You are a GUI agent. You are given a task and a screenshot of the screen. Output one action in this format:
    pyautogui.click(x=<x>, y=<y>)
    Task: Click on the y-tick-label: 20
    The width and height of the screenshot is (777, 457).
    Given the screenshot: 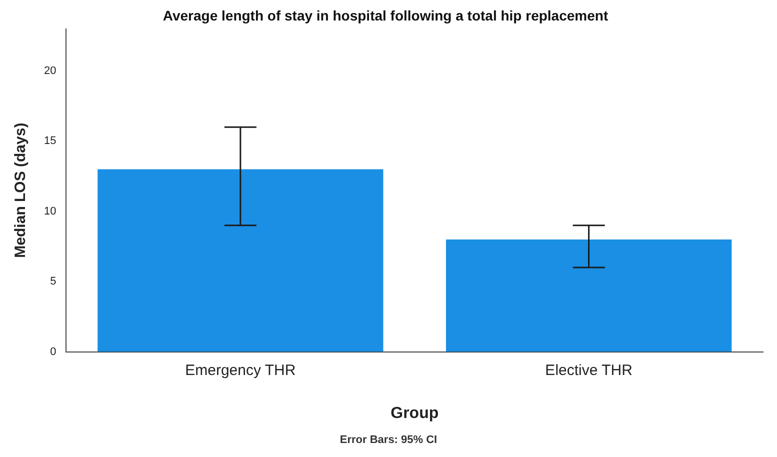 What is the action you would take?
    pyautogui.click(x=50, y=70)
    